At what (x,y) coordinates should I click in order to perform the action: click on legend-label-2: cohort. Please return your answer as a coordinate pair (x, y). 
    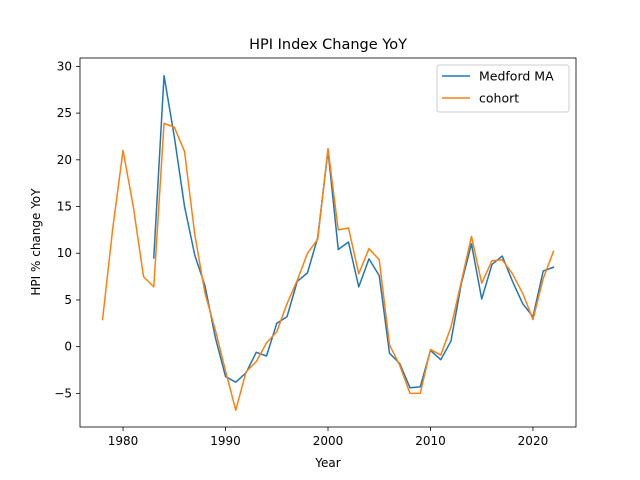
    Looking at the image, I should click on (499, 98).